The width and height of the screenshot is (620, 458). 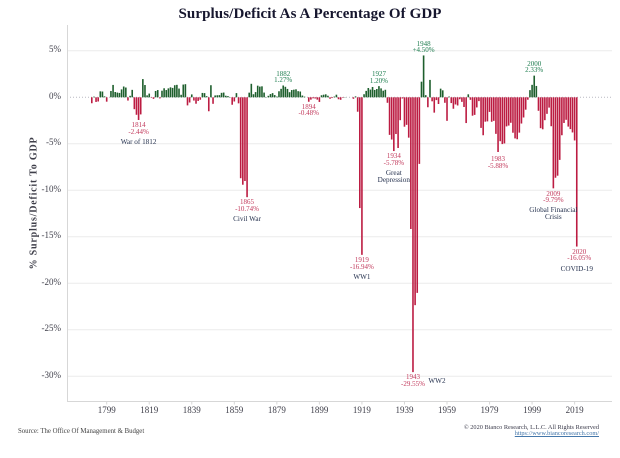 What do you see at coordinates (577, 269) in the screenshot?
I see `annotation-event: COVID-19` at bounding box center [577, 269].